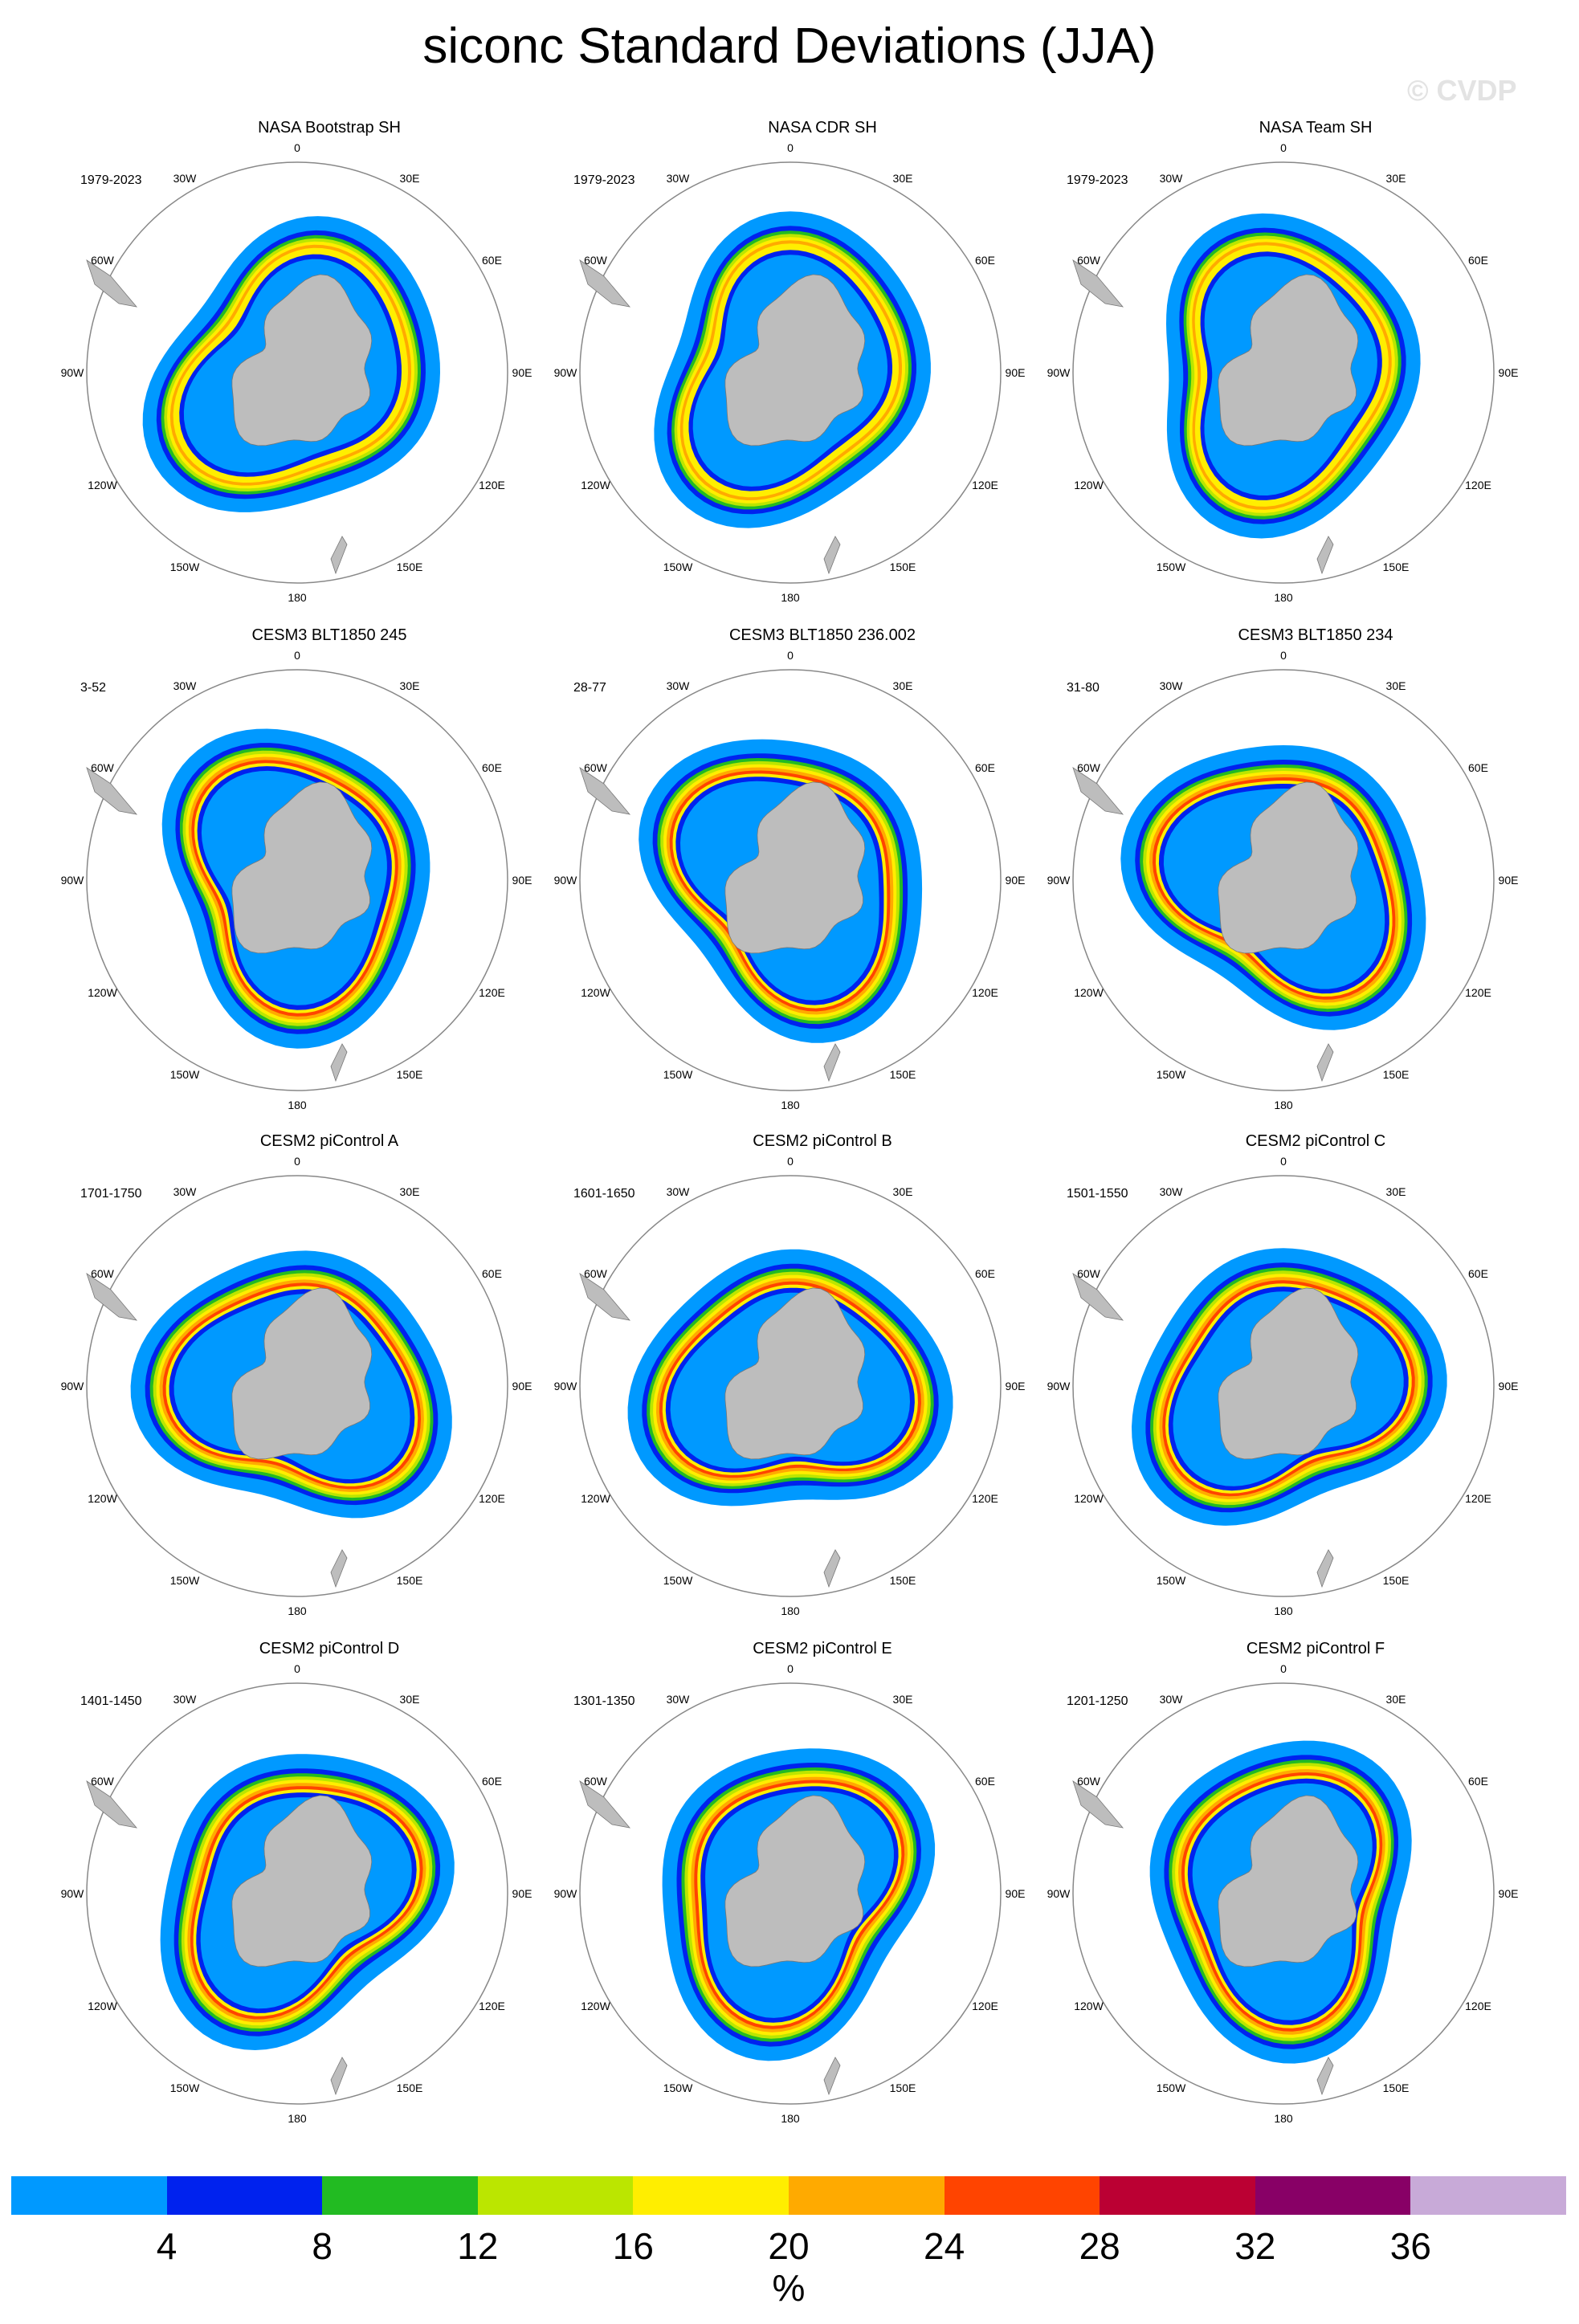  What do you see at coordinates (329, 635) in the screenshot?
I see `panel-title: CESM3 BLT1850 245` at bounding box center [329, 635].